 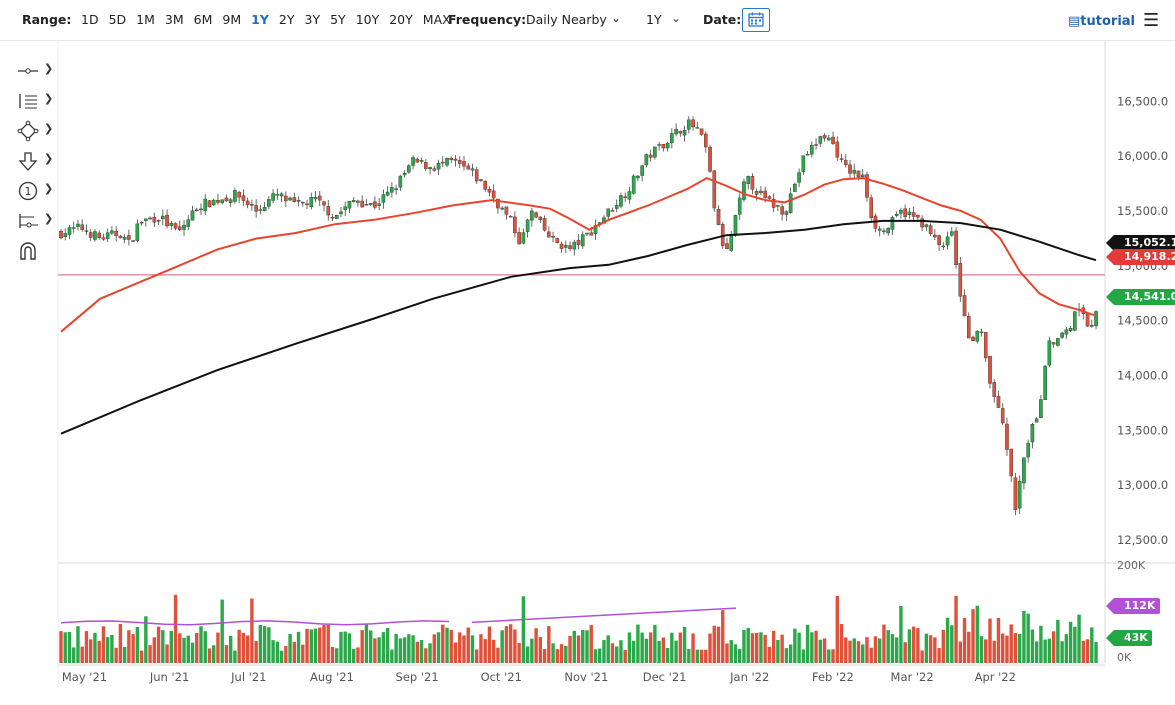 I want to click on range-option-5y: 5Y, so click(x=338, y=19).